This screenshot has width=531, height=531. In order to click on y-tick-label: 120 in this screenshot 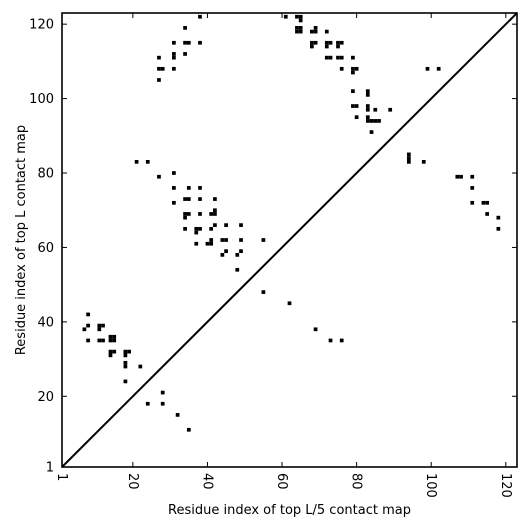, I will do `click(41, 25)`.